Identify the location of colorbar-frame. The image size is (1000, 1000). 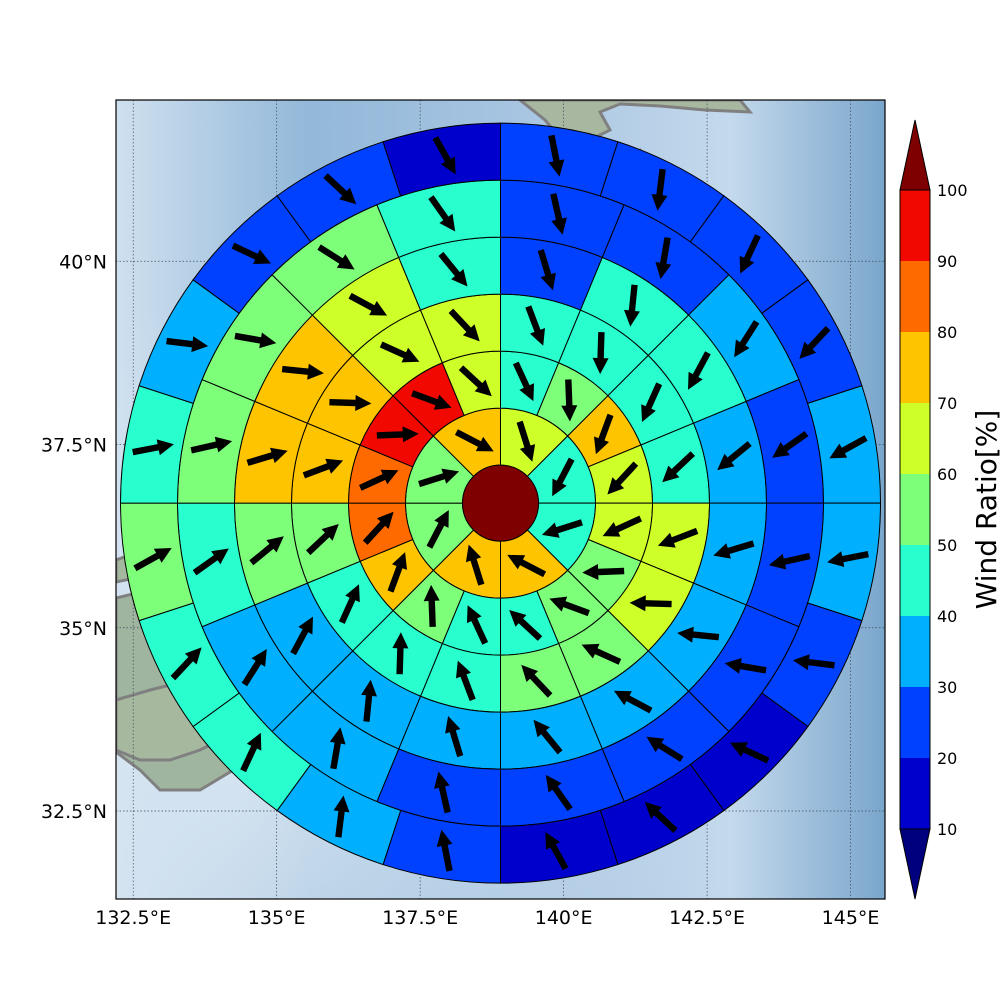
(915, 509).